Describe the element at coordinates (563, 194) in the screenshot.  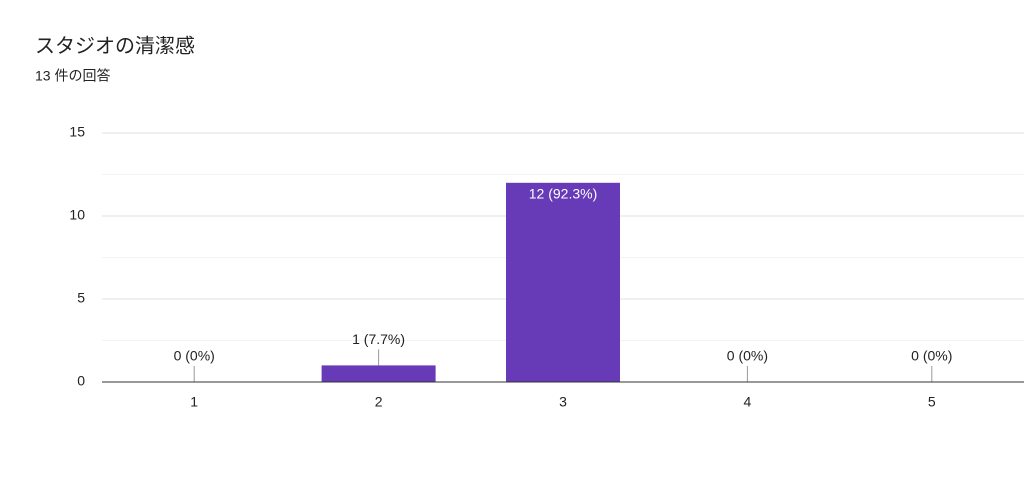
I see `data-label: 12 (92.3%)` at that location.